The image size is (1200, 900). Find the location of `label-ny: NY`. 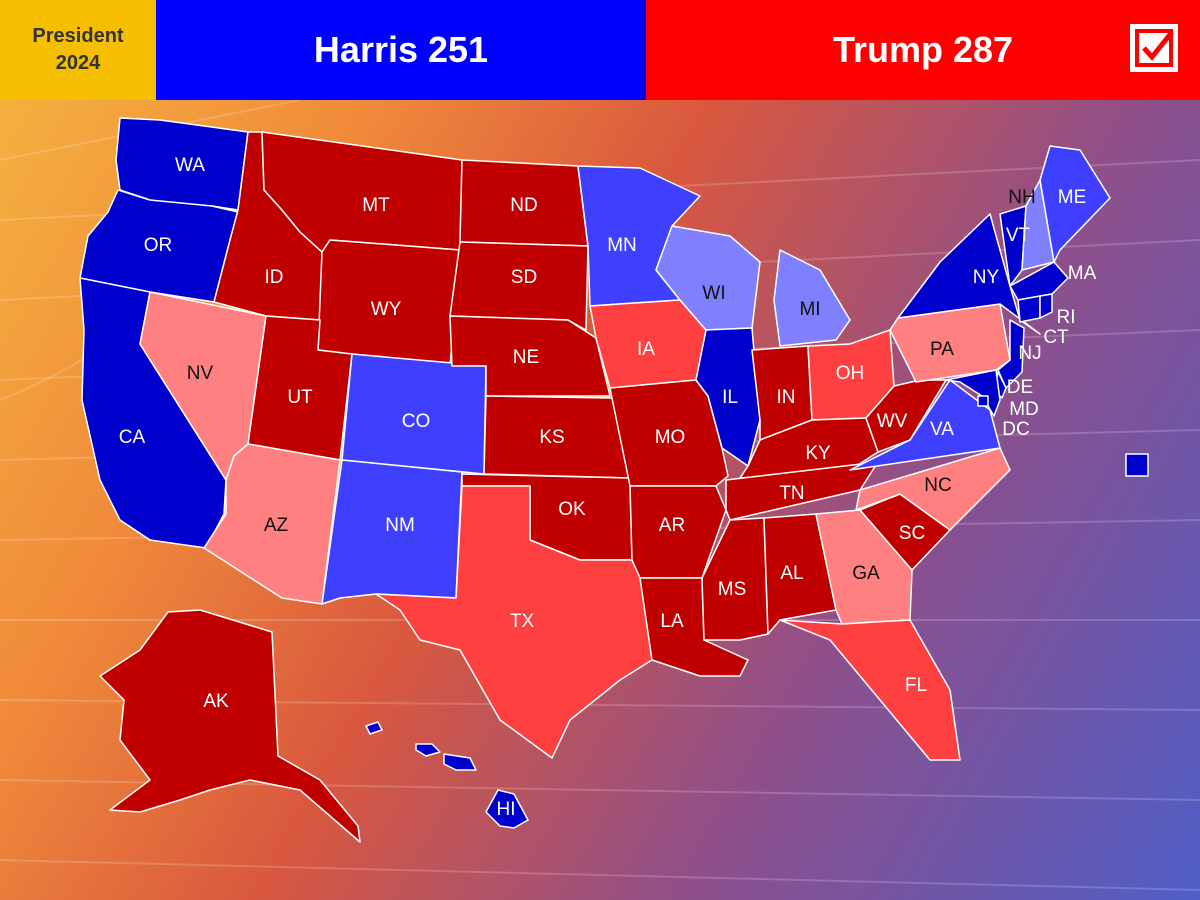

label-ny: NY is located at coordinates (986, 277).